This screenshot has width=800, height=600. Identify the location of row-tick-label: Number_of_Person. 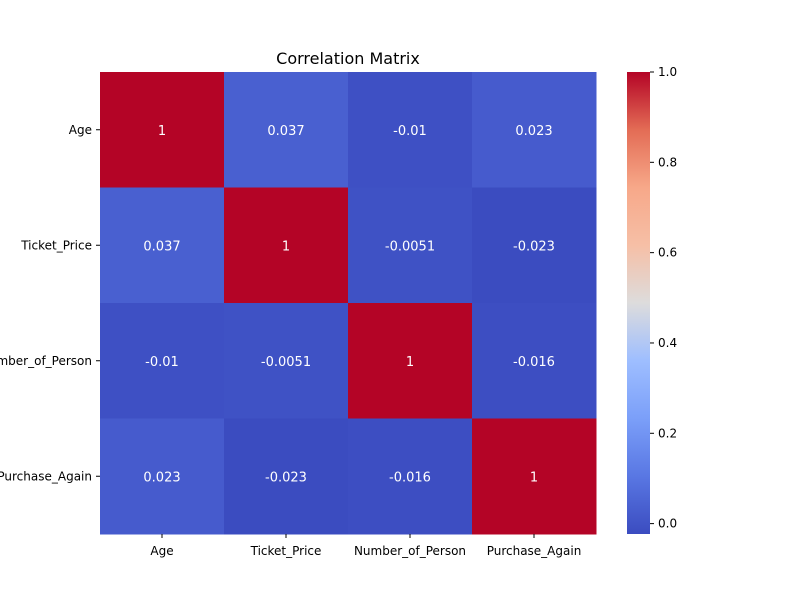
(46, 361).